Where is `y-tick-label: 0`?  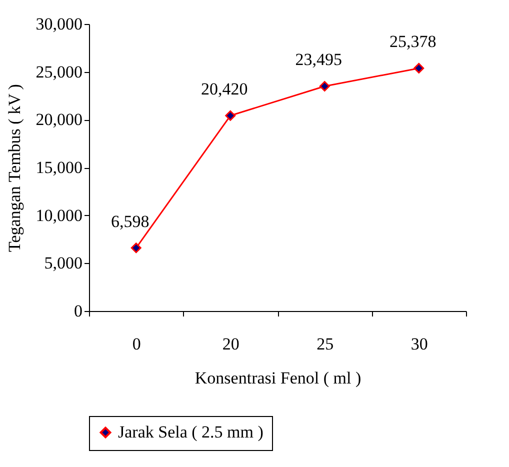
y-tick-label: 0 is located at coordinates (78, 311).